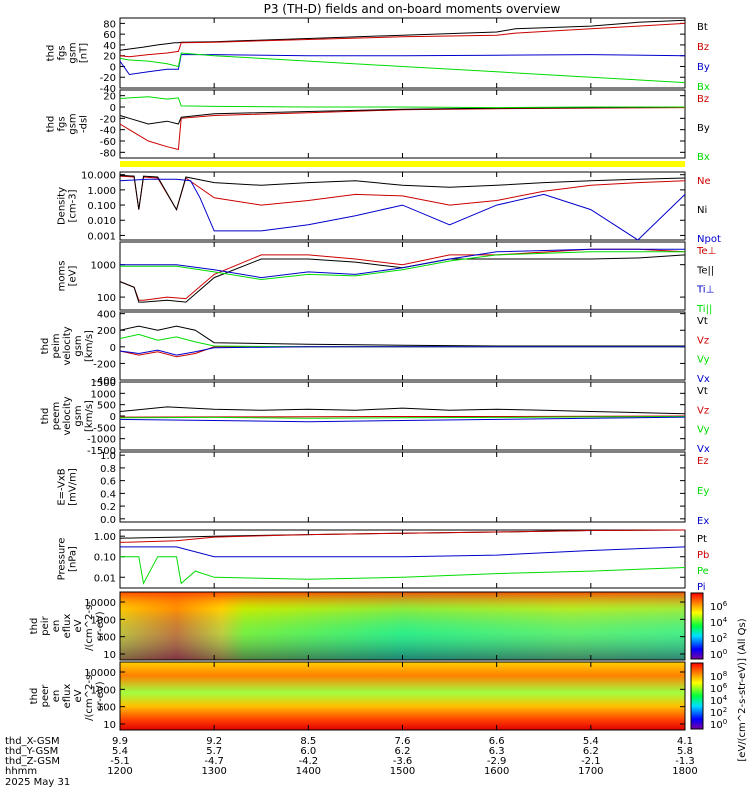 Image resolution: width=750 pixels, height=800 pixels. What do you see at coordinates (309, 761) in the screenshot?
I see `x-tick-label-z: -4.2` at bounding box center [309, 761].